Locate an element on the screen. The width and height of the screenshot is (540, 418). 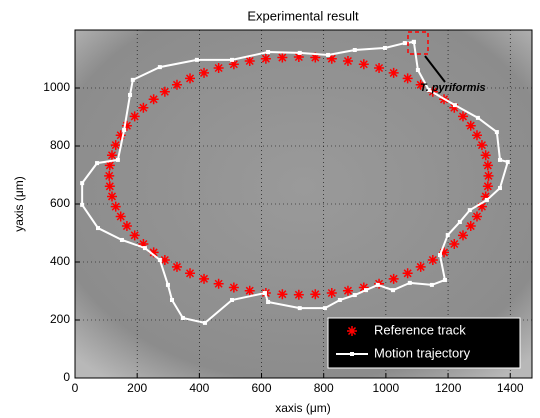
x-tick-label: 800 is located at coordinates (324, 388).